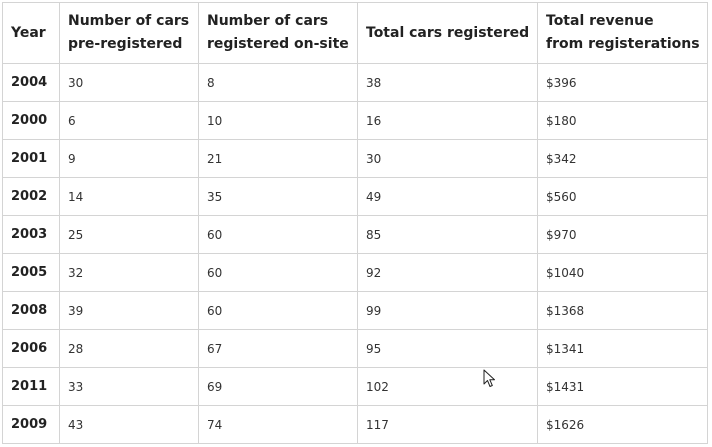  I want to click on table-row: 2003 25 60 85 $970, so click(355, 234).